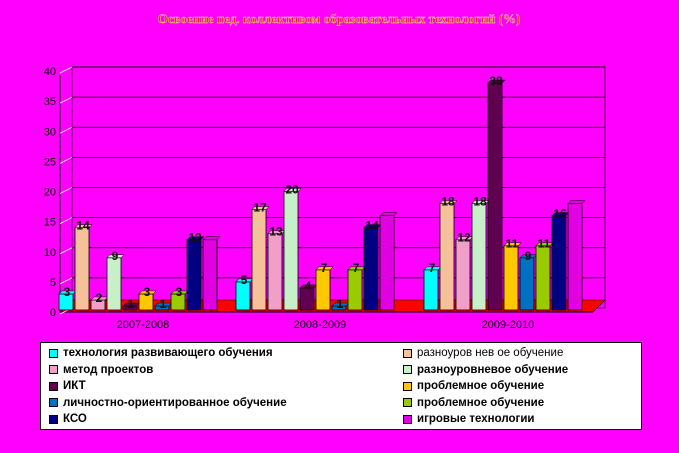 This screenshot has height=453, width=679. Describe the element at coordinates (50, 162) in the screenshot. I see `y-tick-label: 25` at that location.